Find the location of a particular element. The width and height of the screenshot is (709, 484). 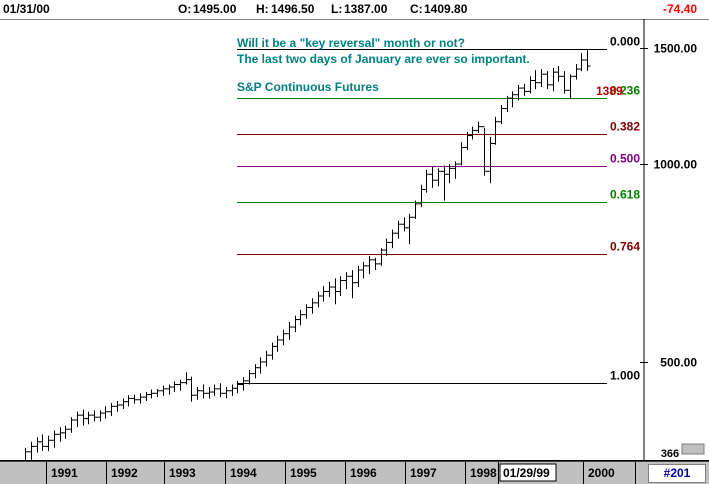

current-price-label: 1389 is located at coordinates (609, 91).